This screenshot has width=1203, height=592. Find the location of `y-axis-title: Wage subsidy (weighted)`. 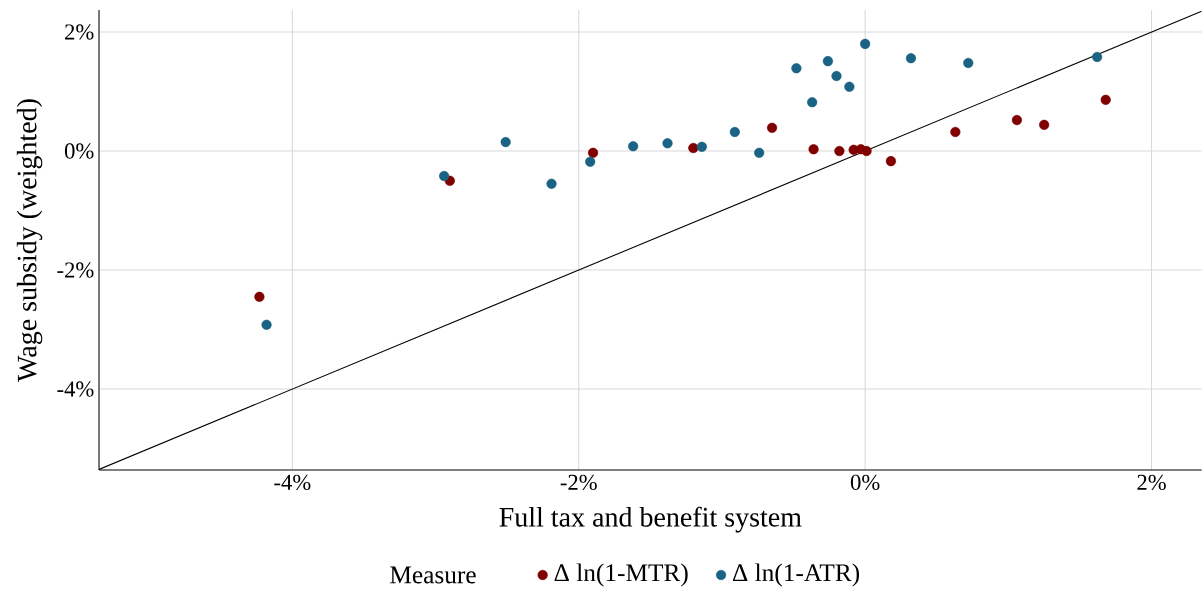

y-axis-title: Wage subsidy (weighted) is located at coordinates (29, 240).